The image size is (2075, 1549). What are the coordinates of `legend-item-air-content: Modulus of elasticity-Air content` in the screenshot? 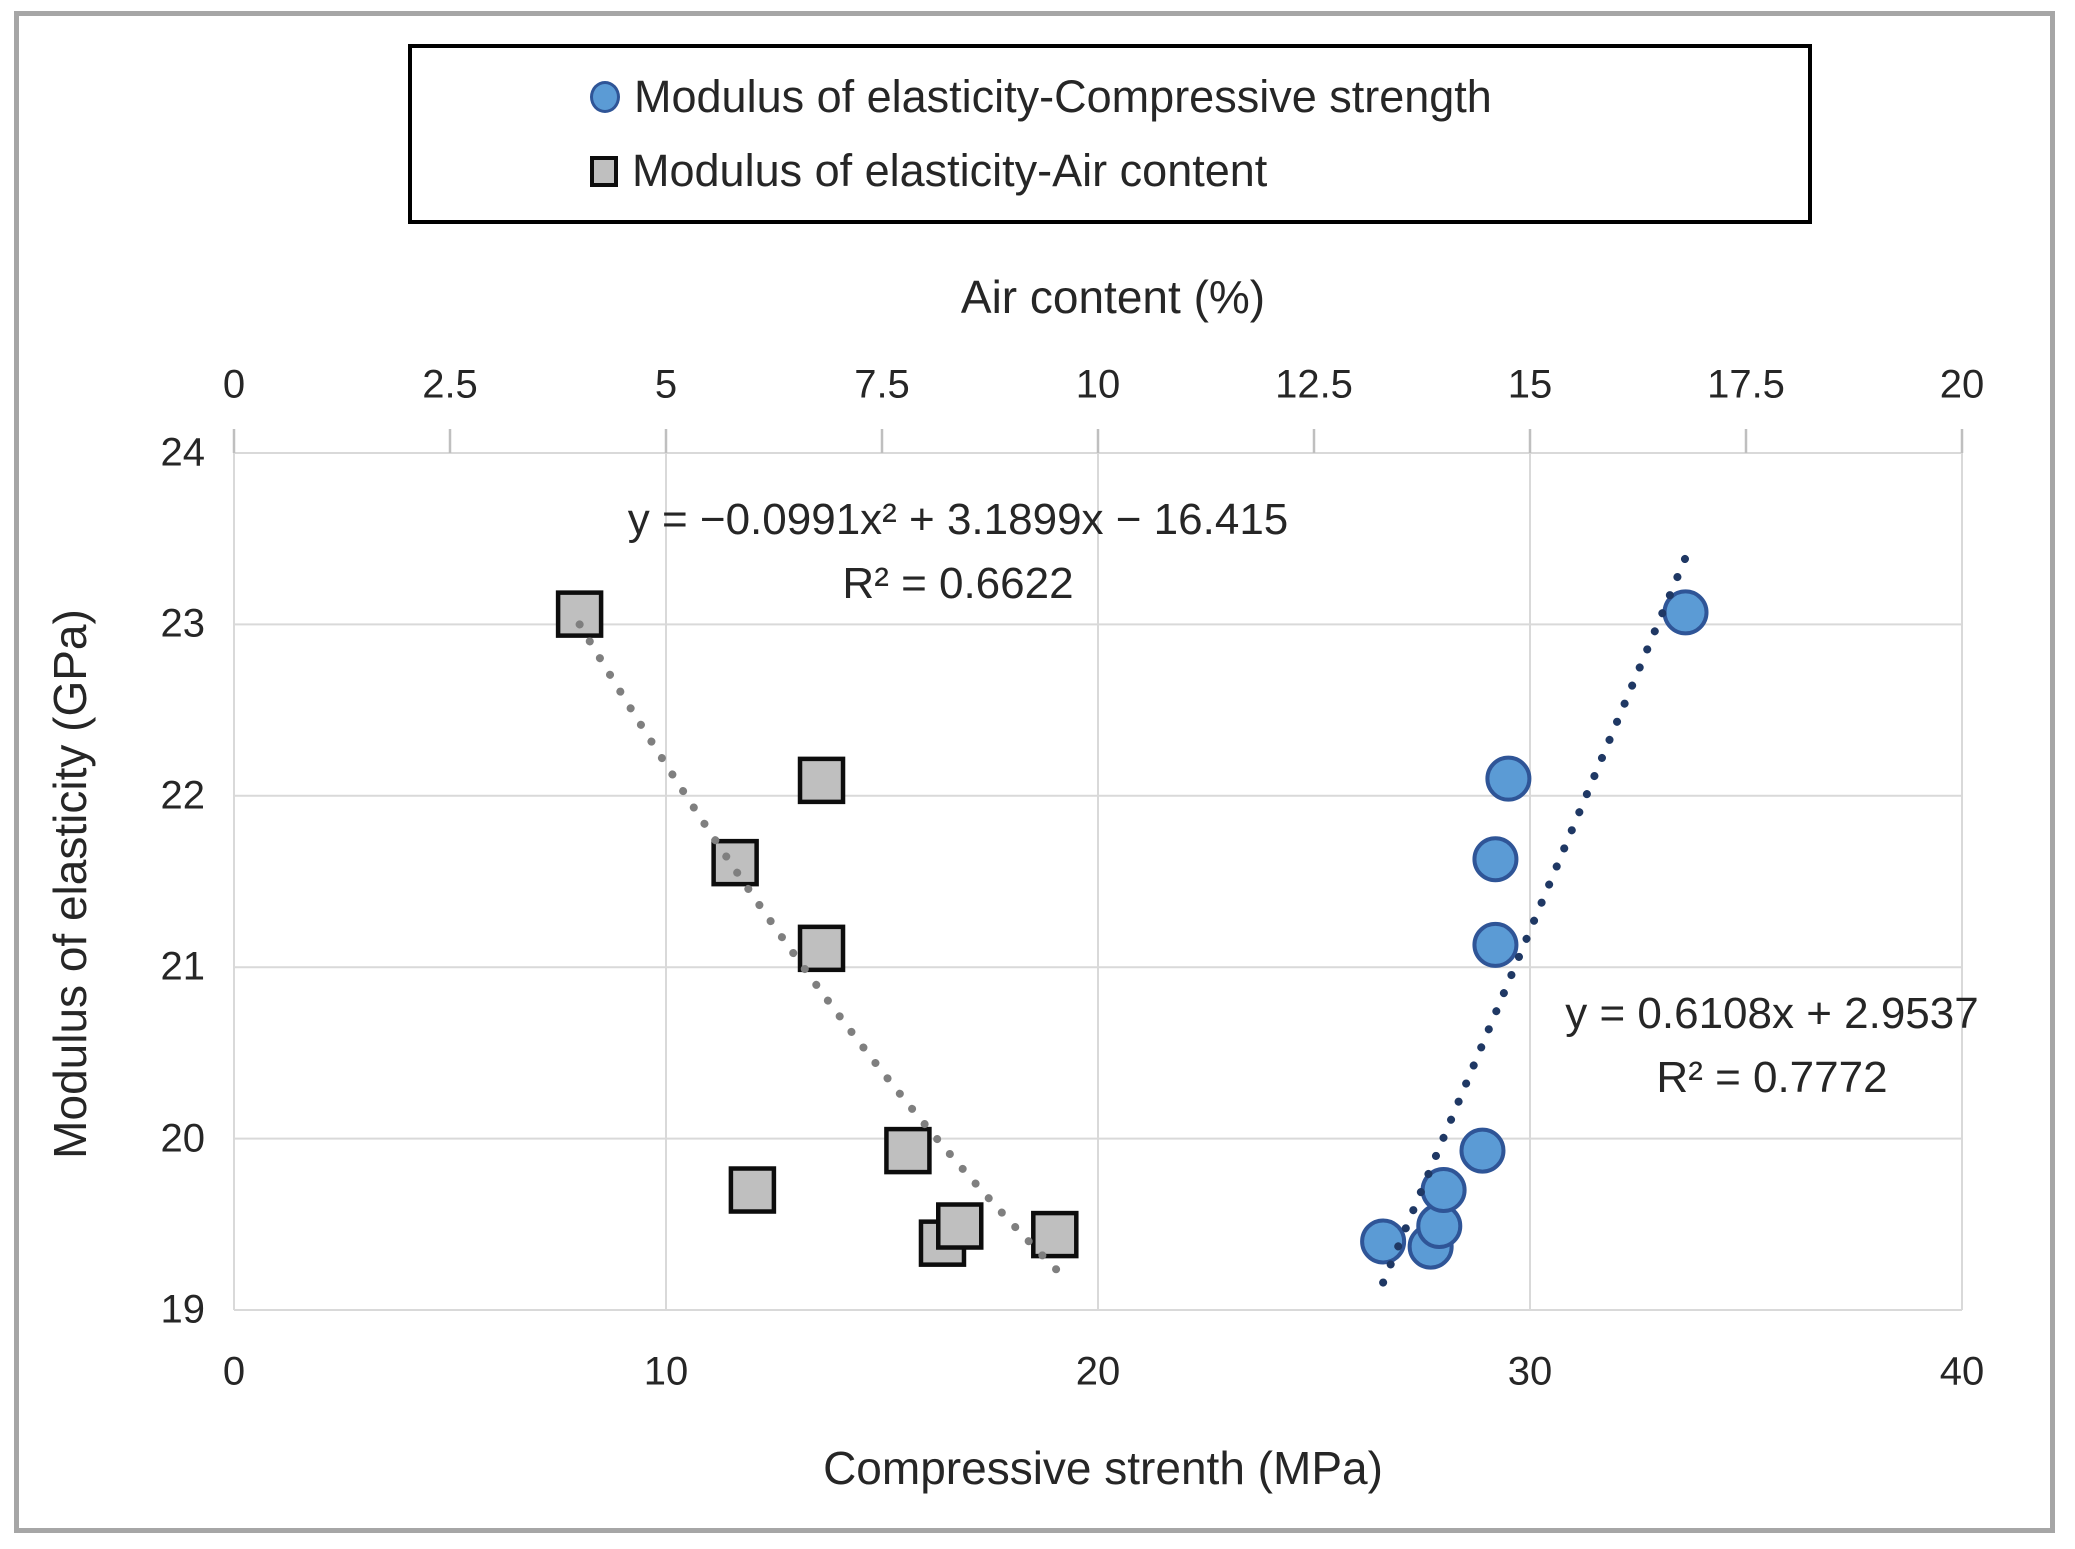 It's located at (1199, 171).